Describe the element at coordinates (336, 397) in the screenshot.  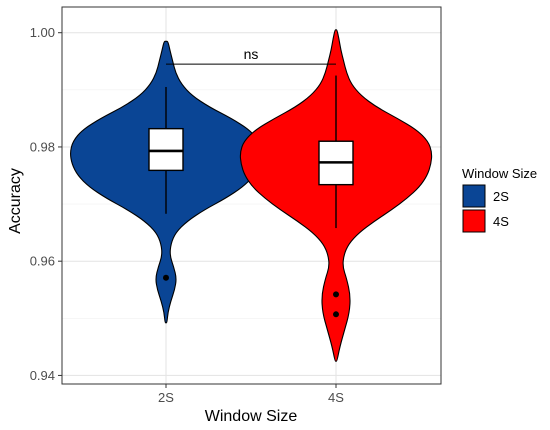
I see `x-tick-label: 4S` at that location.